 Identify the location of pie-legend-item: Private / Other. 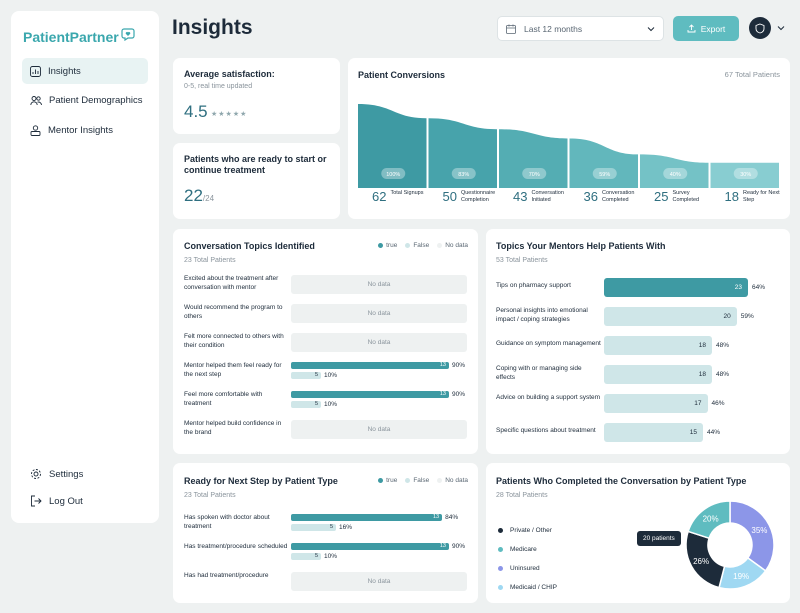
(525, 530).